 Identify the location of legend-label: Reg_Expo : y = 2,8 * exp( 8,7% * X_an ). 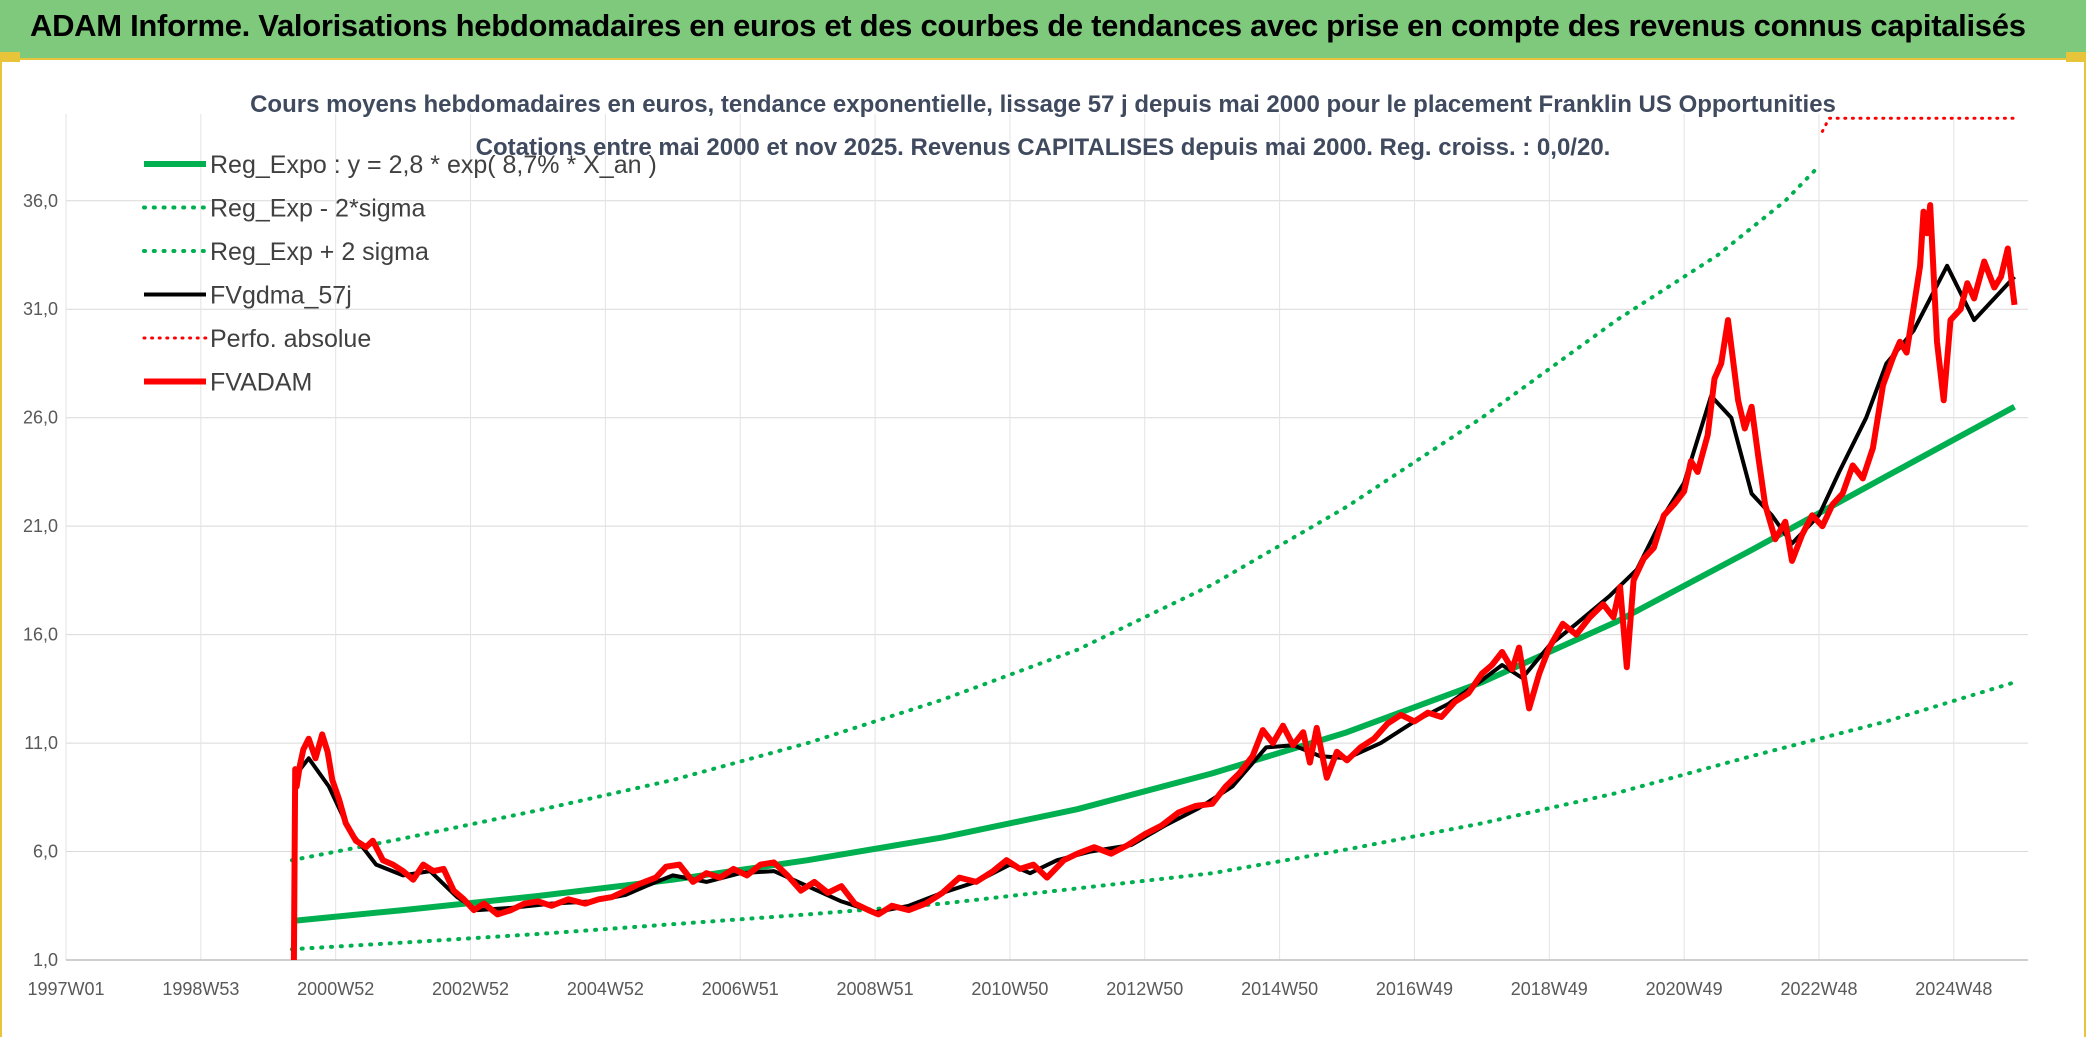
(433, 165).